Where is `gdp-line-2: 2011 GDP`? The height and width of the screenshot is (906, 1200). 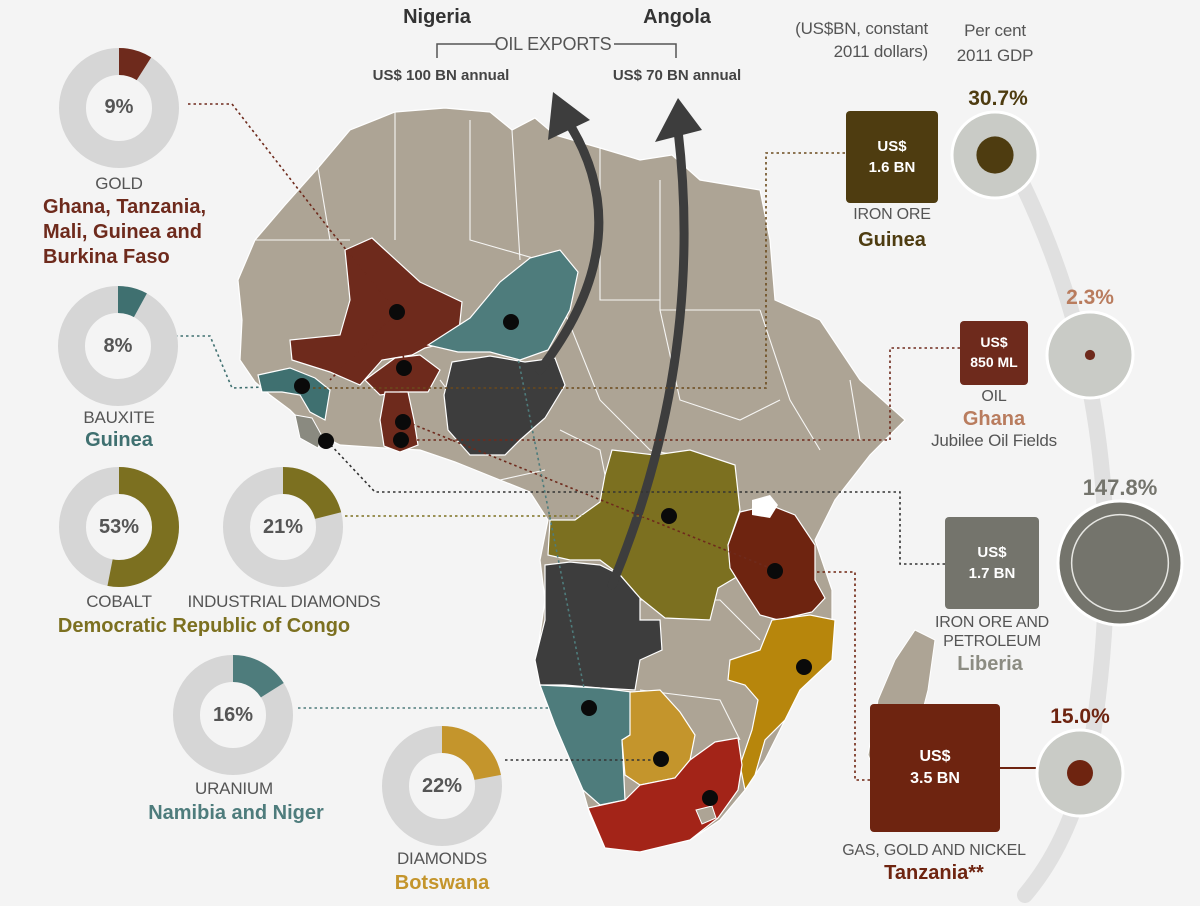 gdp-line-2: 2011 GDP is located at coordinates (995, 55).